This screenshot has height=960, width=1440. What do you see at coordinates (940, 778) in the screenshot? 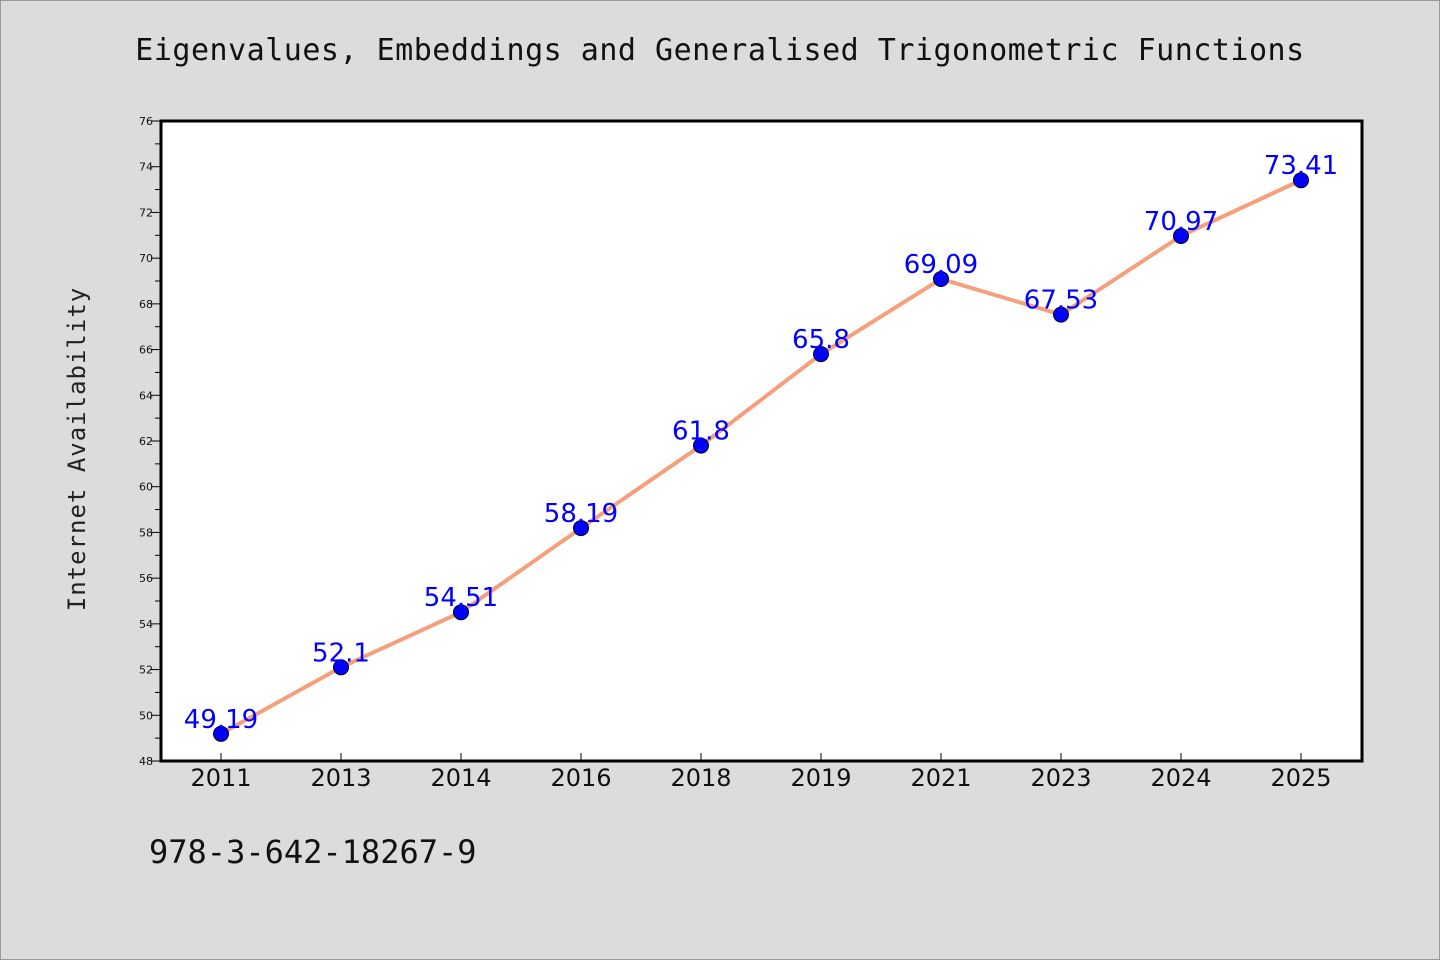
I see `x-tick-label: 2021` at bounding box center [940, 778].